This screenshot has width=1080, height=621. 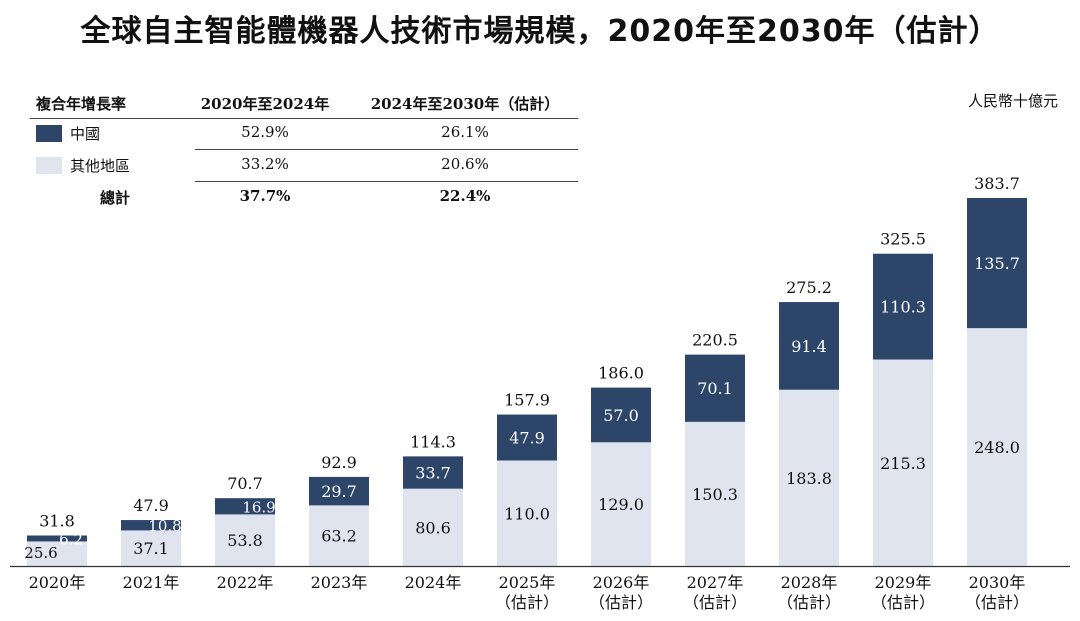 What do you see at coordinates (1012, 101) in the screenshot?
I see `unit-label: 人民幣十億元` at bounding box center [1012, 101].